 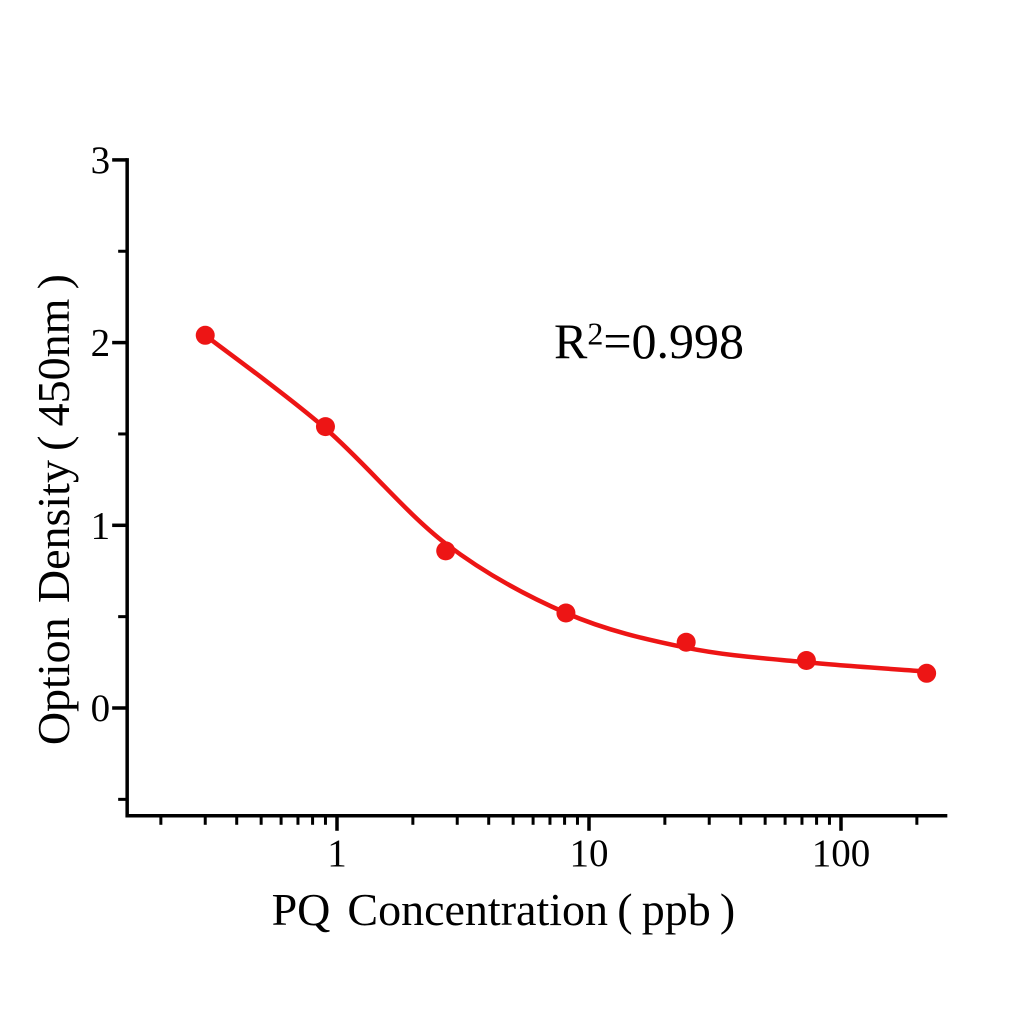 I want to click on x-tick-label: 1, so click(x=337, y=853).